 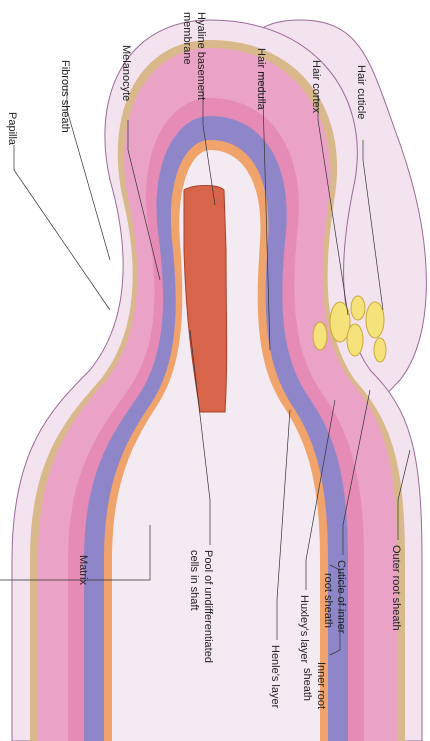 I want to click on label-hair-cuticle: Hair cuticle, so click(x=361, y=92).